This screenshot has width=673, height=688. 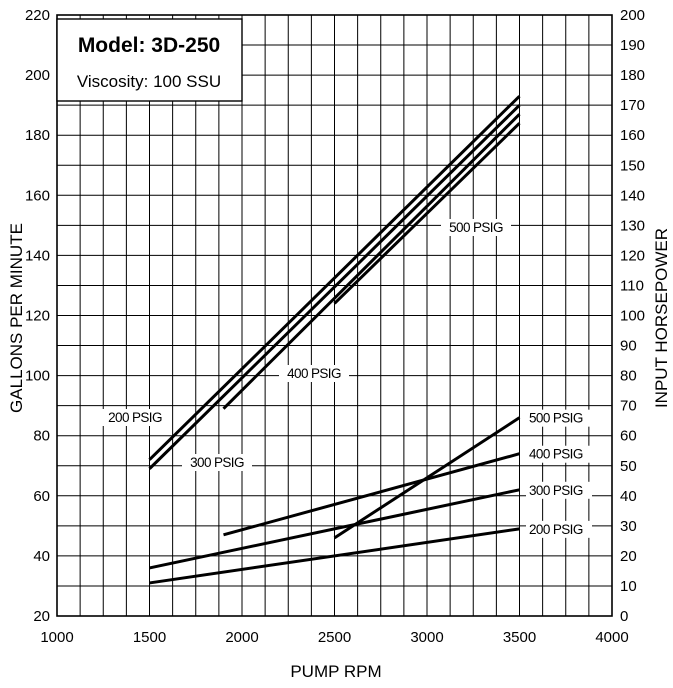 I want to click on y2-tick-label: 60, so click(x=628, y=436).